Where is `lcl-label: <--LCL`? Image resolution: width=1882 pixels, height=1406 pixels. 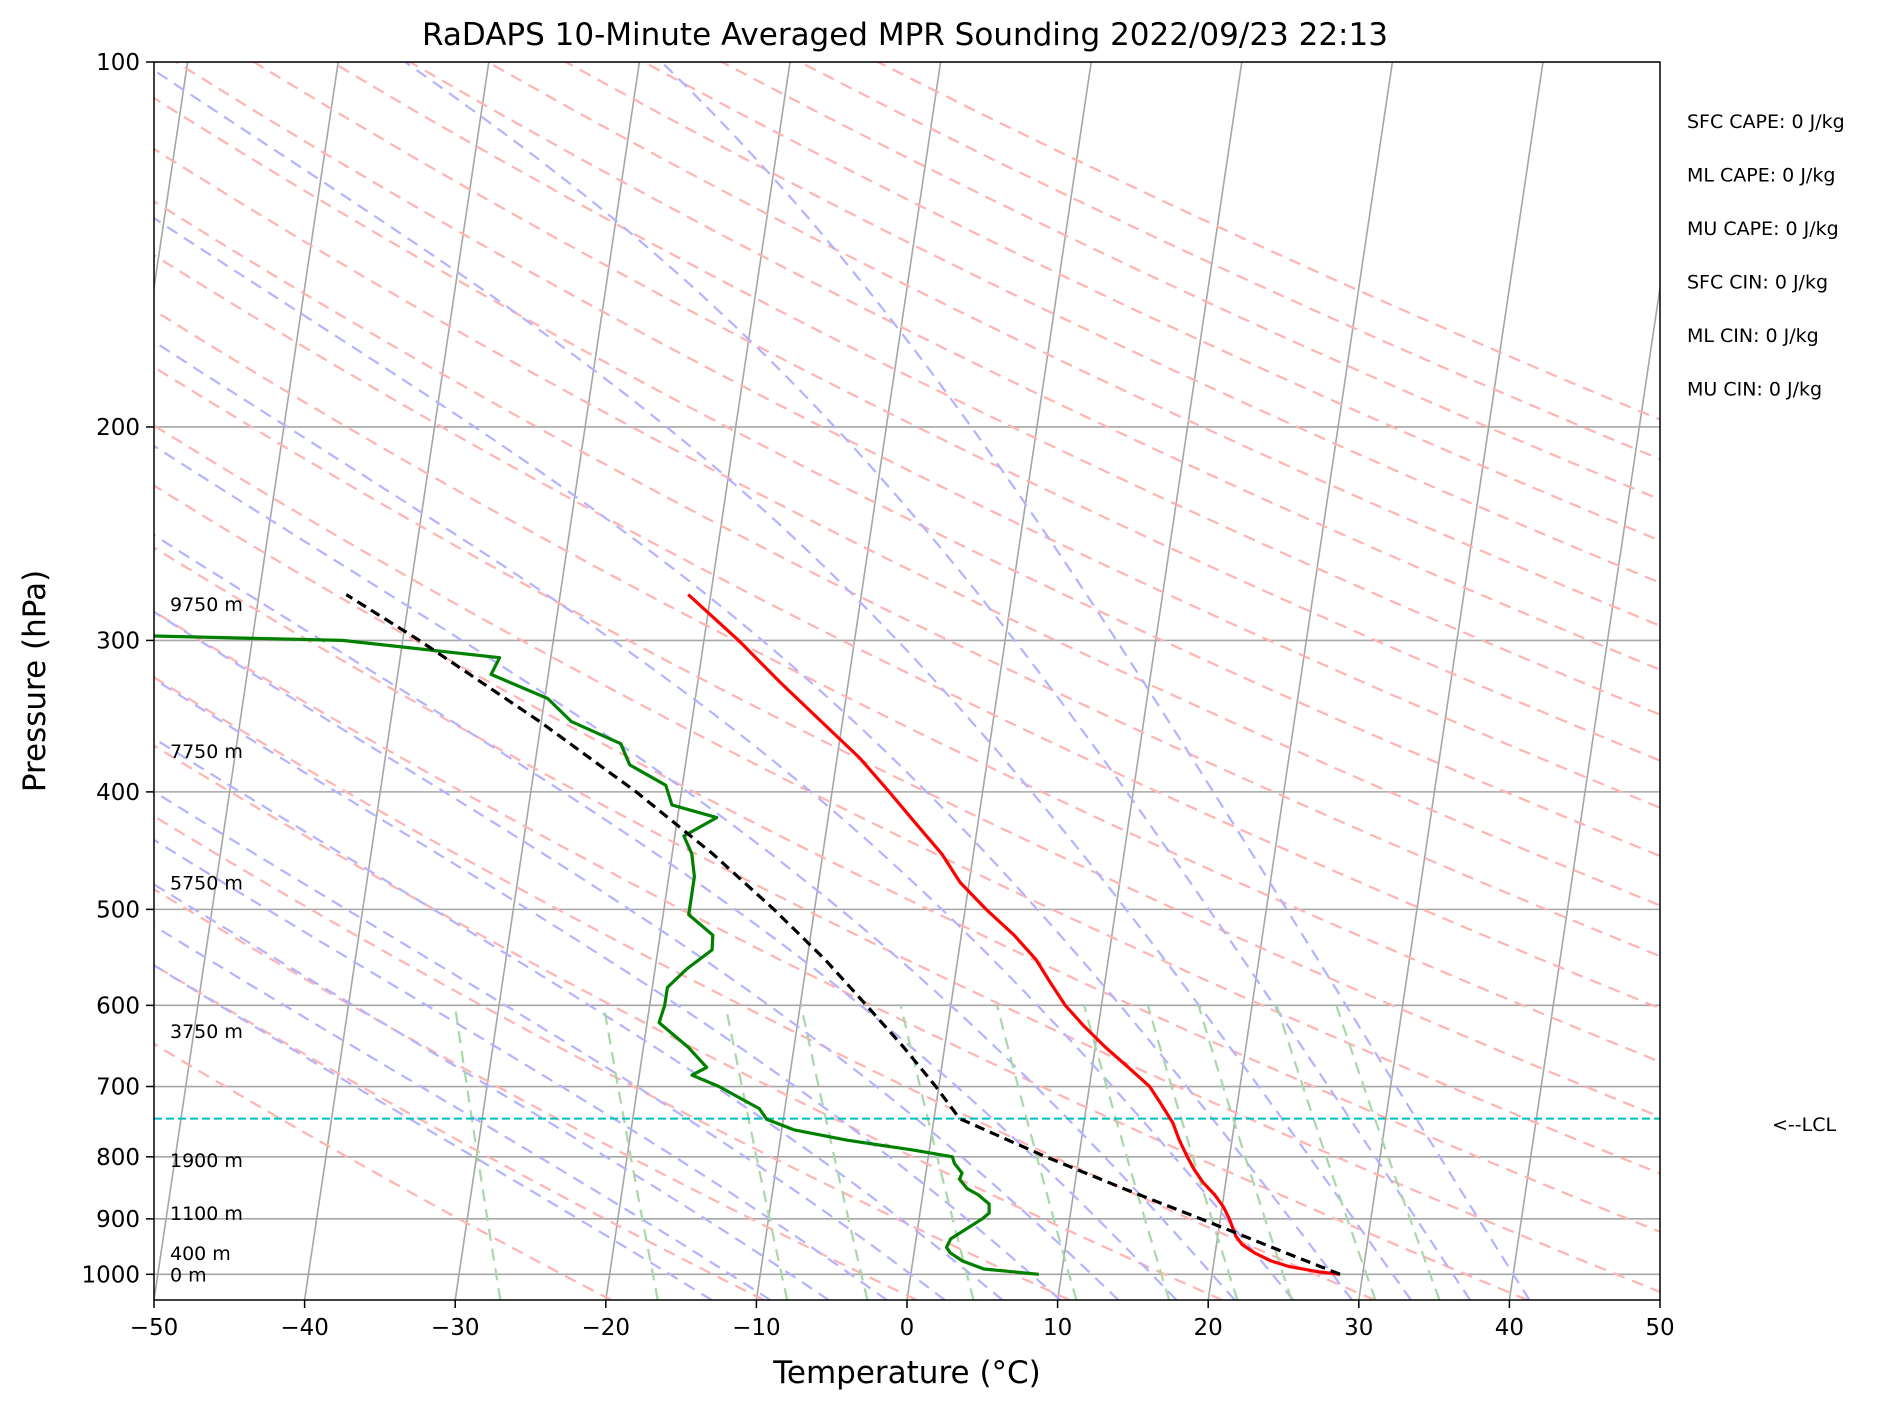 lcl-label: <--LCL is located at coordinates (1804, 1125).